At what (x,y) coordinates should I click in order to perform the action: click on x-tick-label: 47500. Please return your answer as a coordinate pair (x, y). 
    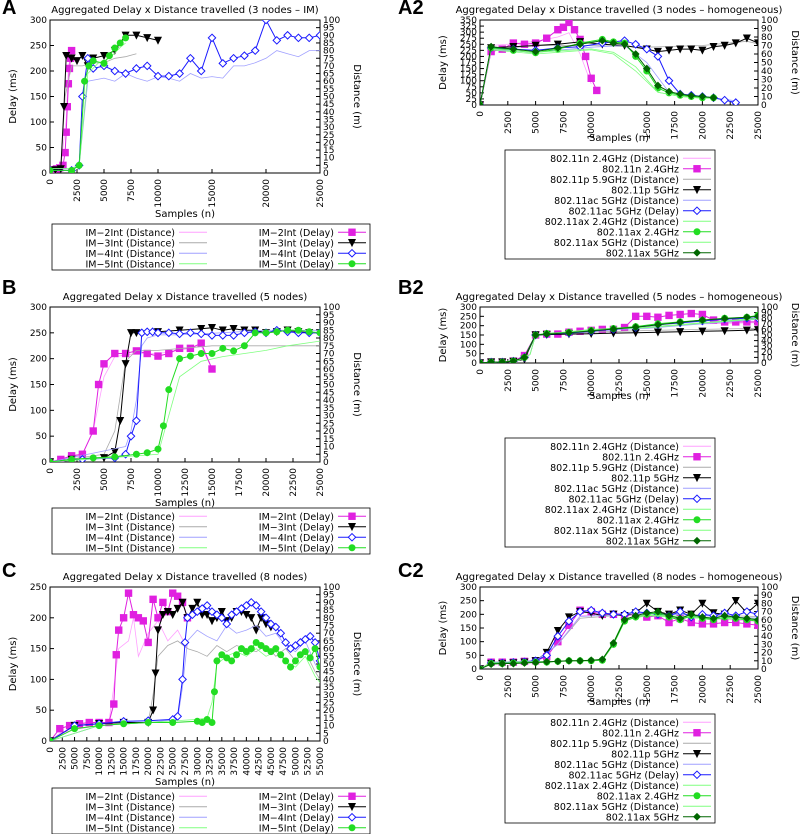
    Looking at the image, I should click on (284, 761).